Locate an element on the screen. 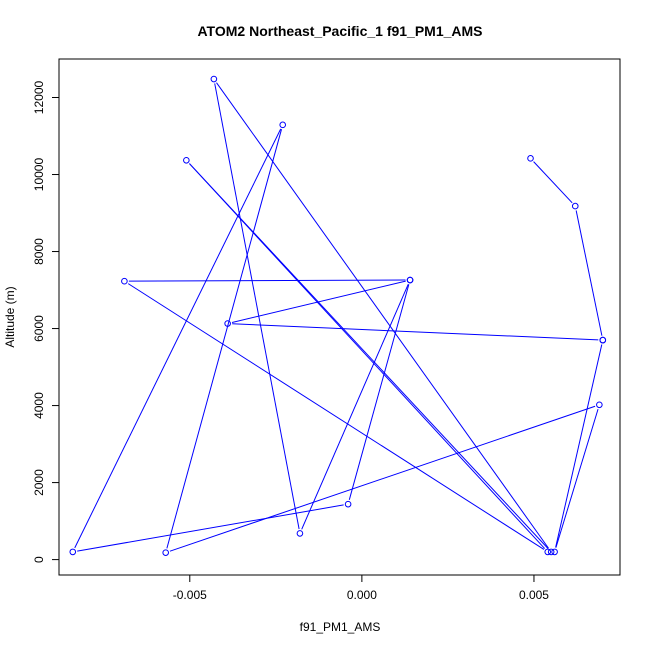 This screenshot has height=650, width=650. chart-title: ATOM2 Northeast_Pacific_1 f91_PM1_AMS is located at coordinates (339, 31).